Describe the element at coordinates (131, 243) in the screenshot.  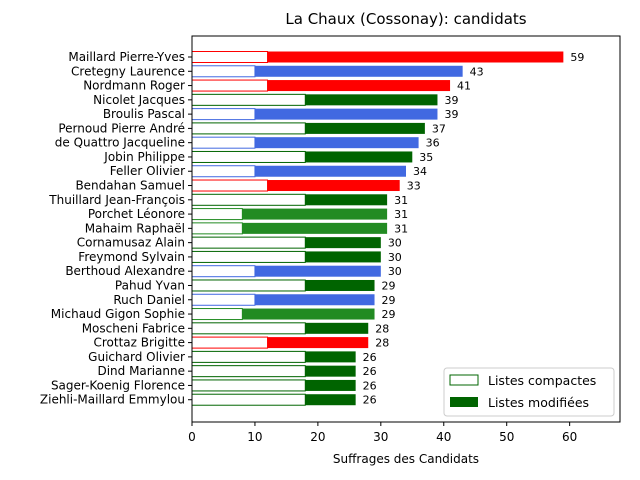
I see `y-tick-label: Cornamusaz Alain` at that location.